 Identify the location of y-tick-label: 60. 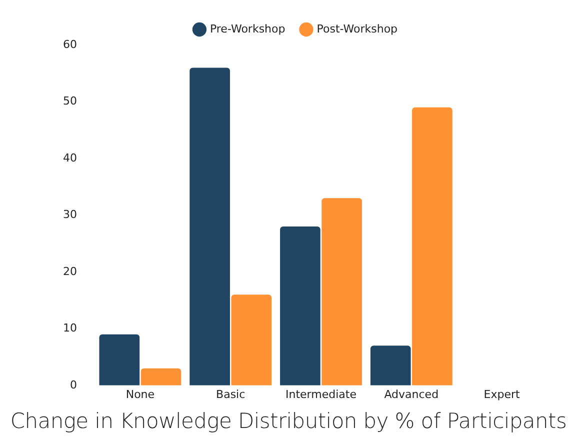
(69, 44).